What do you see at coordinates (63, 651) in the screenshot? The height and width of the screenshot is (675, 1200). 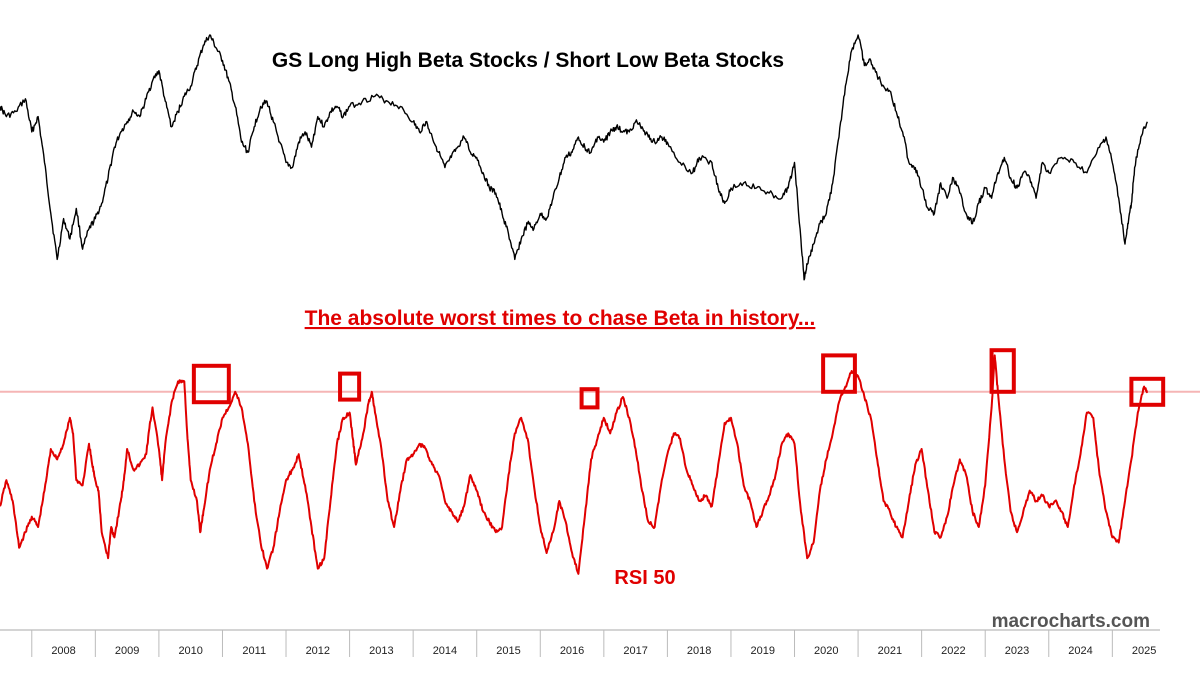 I see `x-tick-label: 2008` at bounding box center [63, 651].